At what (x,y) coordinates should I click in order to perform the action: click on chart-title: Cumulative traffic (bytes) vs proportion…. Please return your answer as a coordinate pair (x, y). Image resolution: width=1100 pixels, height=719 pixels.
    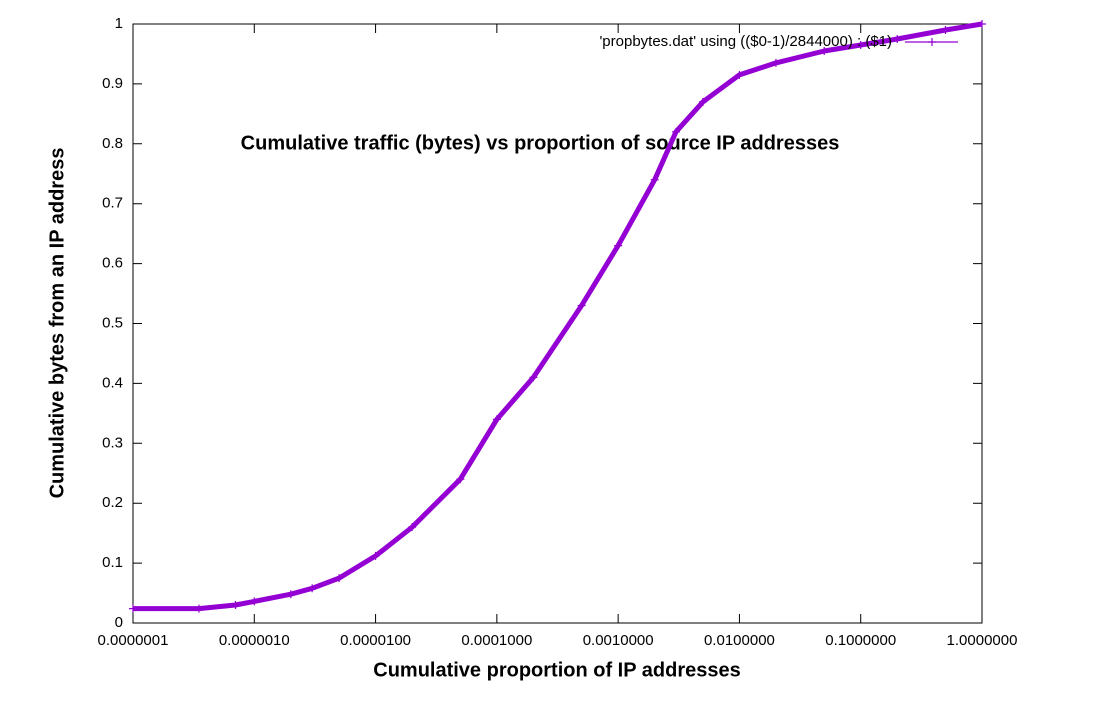
    Looking at the image, I should click on (540, 143).